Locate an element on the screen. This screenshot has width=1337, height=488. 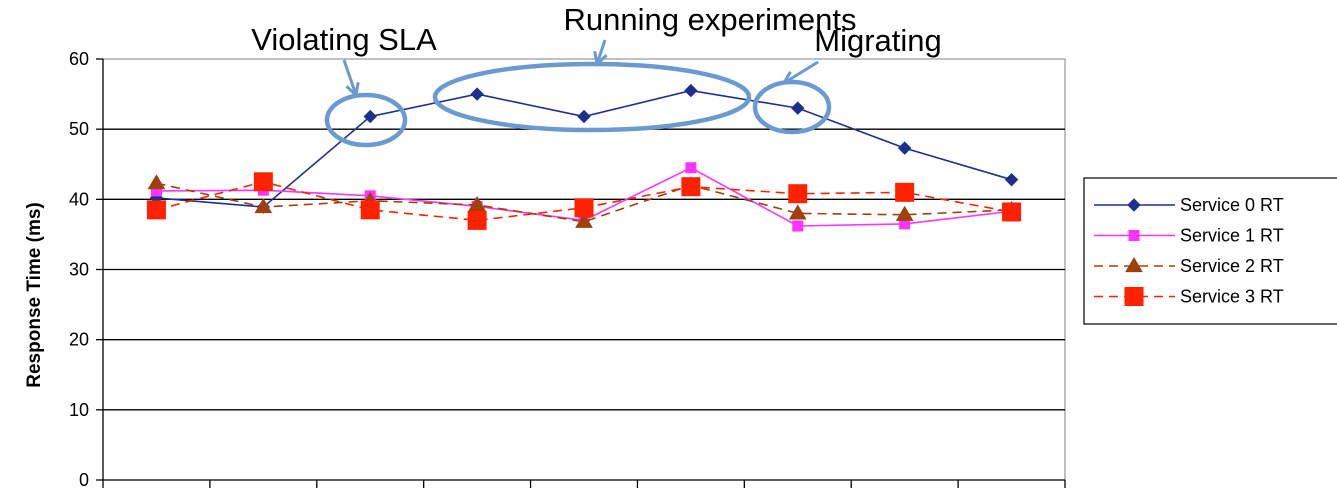
y-tick-label: 60 is located at coordinates (79, 59).